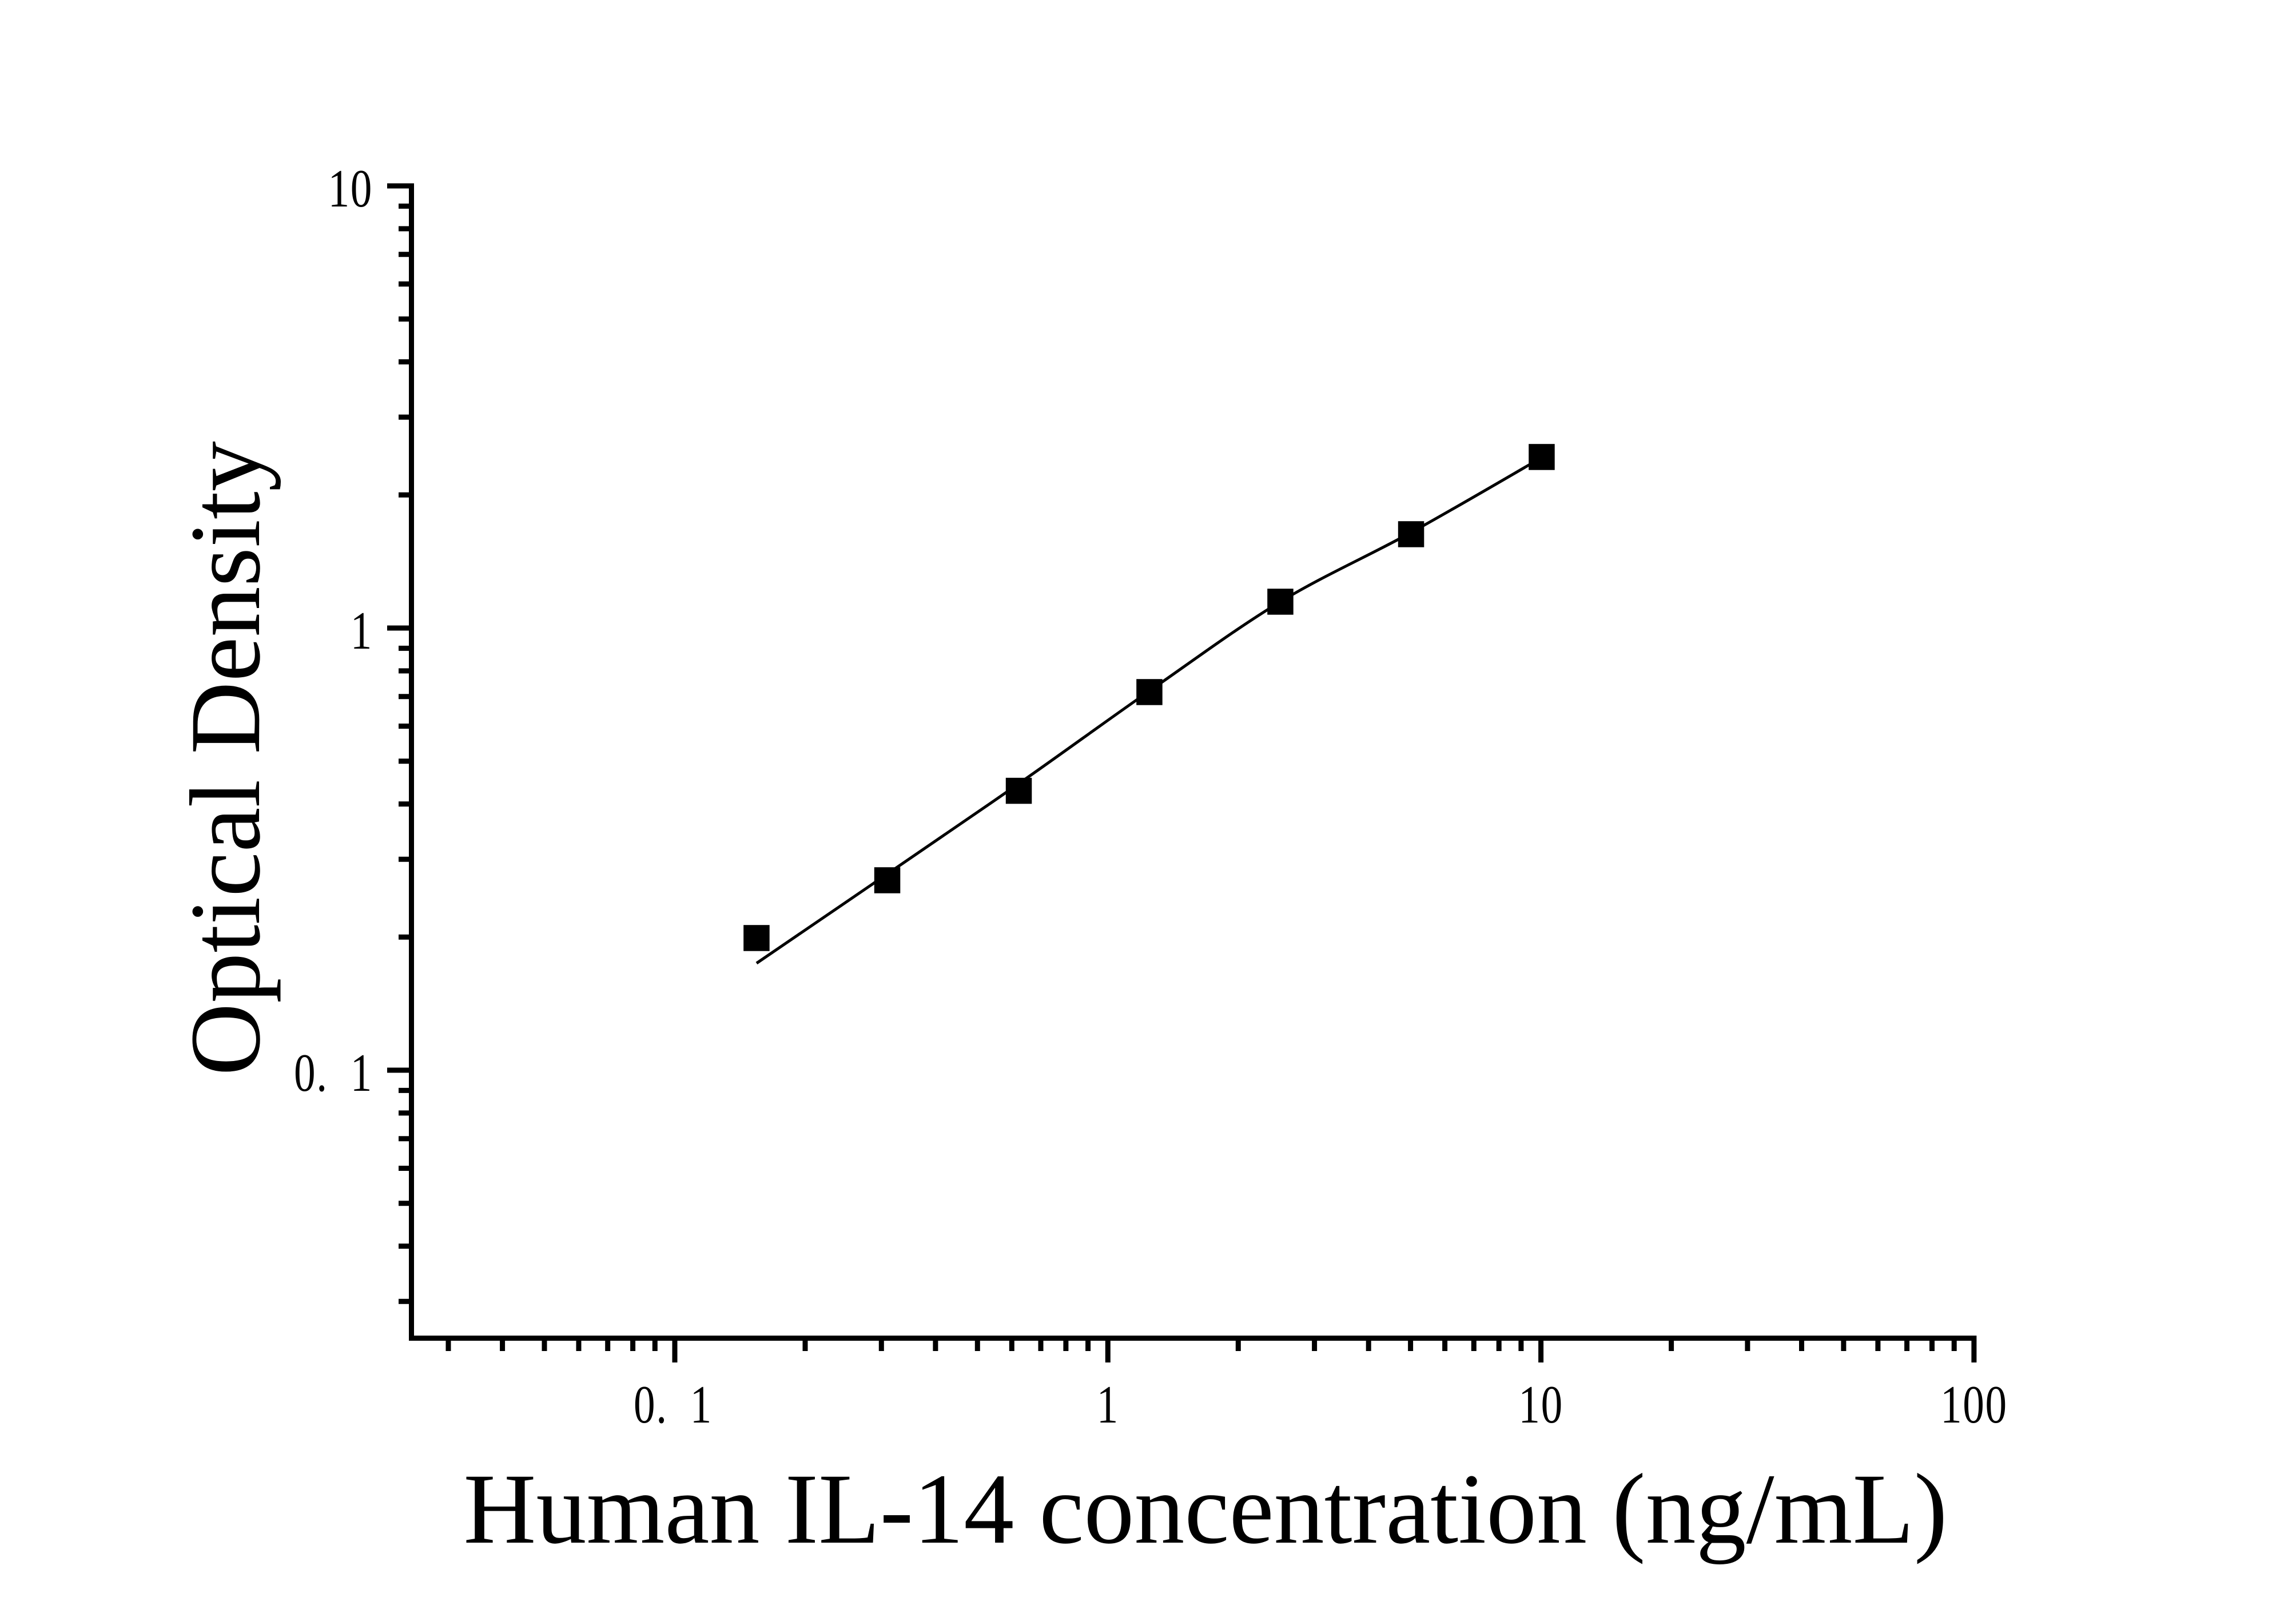 Image resolution: width=2296 pixels, height=1605 pixels. Describe the element at coordinates (1205, 1509) in the screenshot. I see `svg-text:Human IL-14 concentration (ng/: Human IL-14 concentration (ng/mL)` at that location.